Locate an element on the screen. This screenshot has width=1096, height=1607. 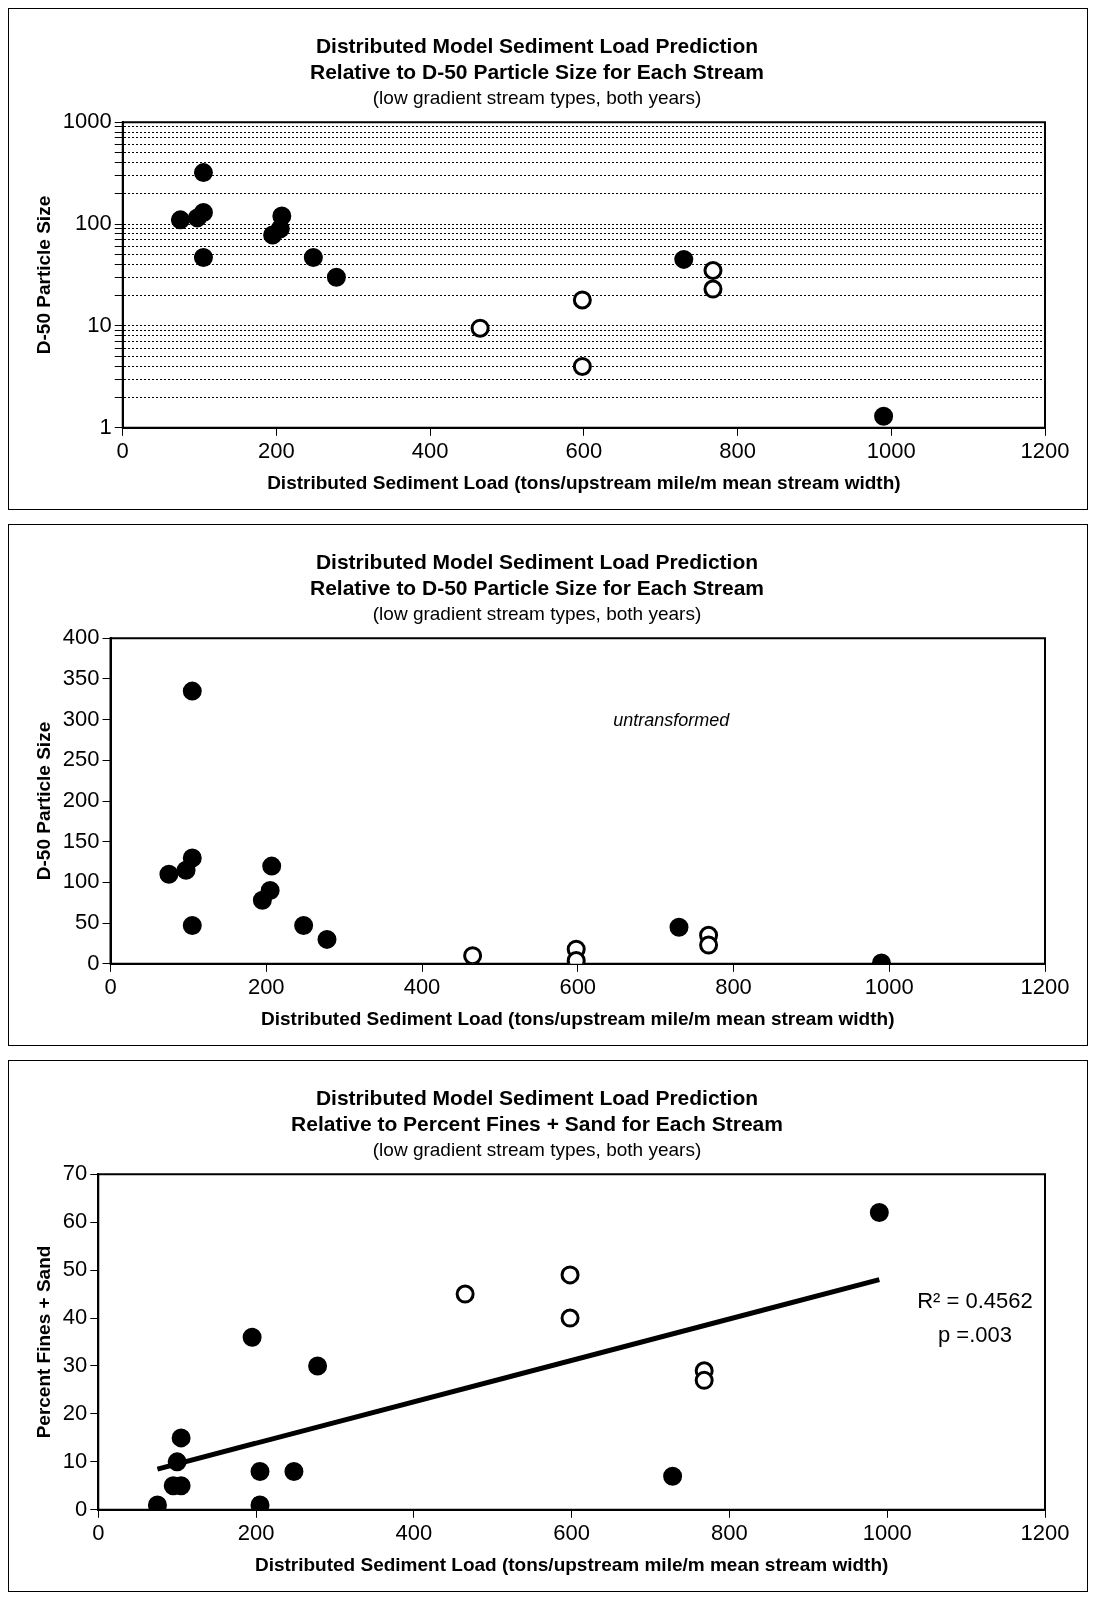
y-tick-label: 30 is located at coordinates (75, 1365).